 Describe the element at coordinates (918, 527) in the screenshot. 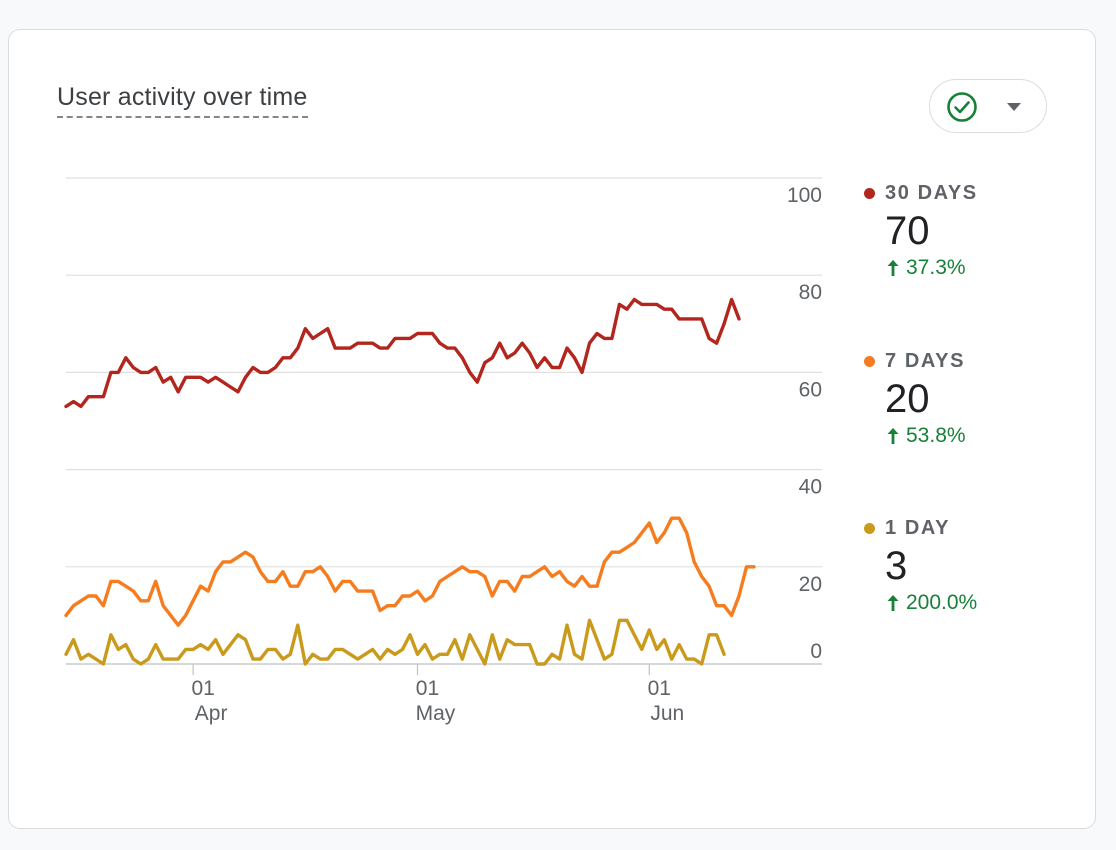

I see `legend-label: 1 DAY` at that location.